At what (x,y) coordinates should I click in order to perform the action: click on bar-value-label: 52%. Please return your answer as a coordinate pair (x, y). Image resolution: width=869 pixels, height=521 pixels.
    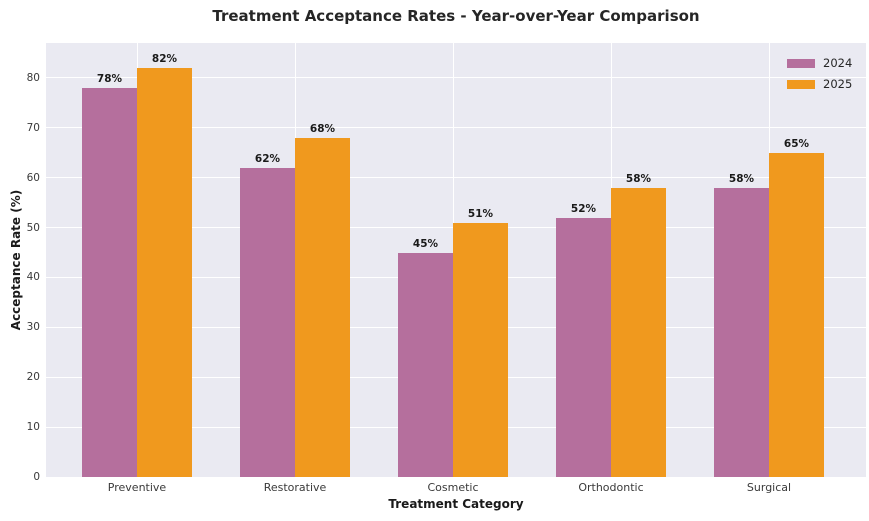
    Looking at the image, I should click on (583, 208).